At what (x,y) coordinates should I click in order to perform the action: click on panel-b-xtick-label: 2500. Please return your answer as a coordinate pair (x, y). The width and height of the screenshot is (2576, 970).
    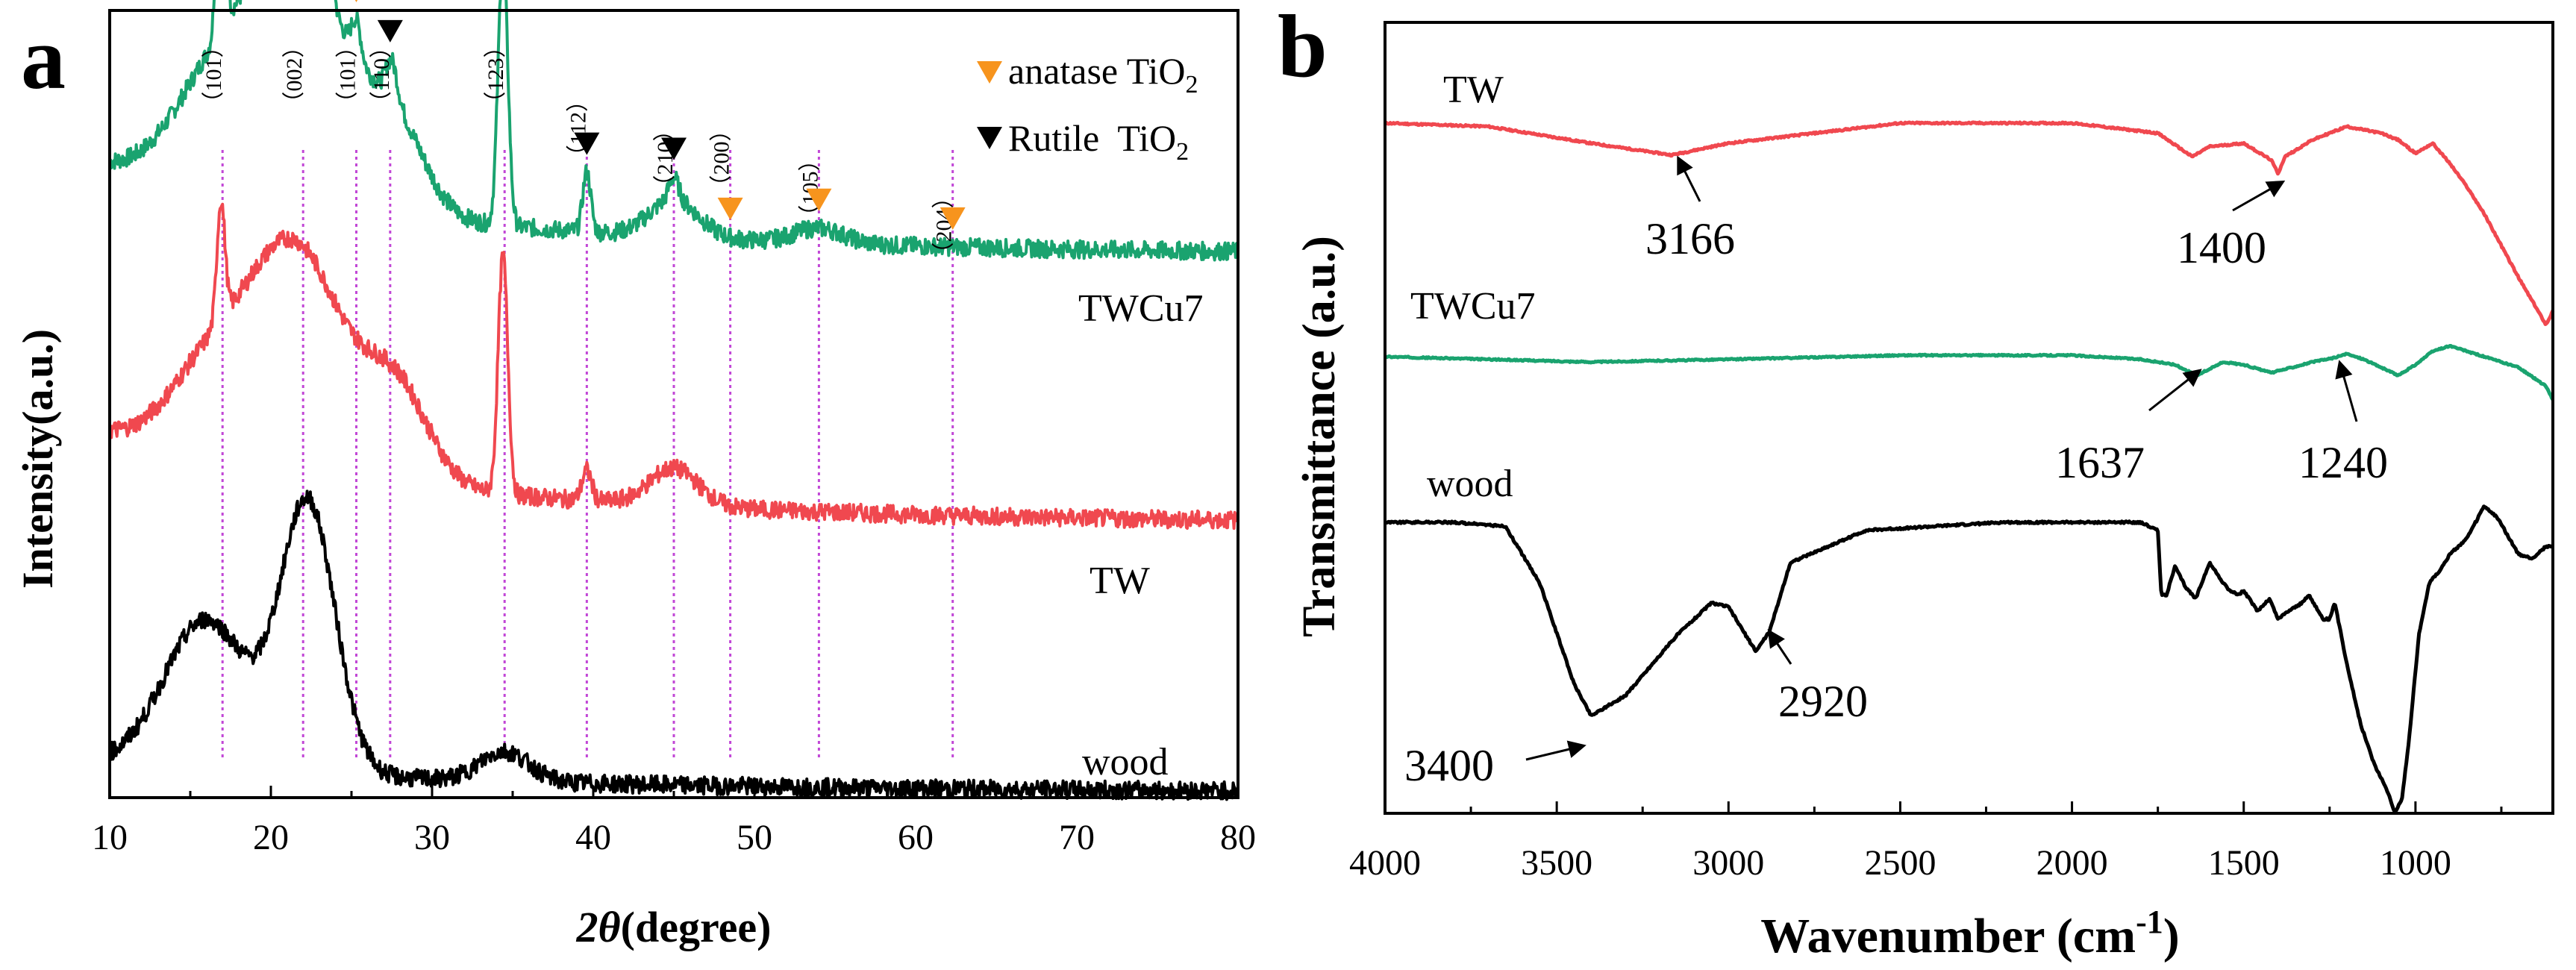
    Looking at the image, I should click on (1900, 863).